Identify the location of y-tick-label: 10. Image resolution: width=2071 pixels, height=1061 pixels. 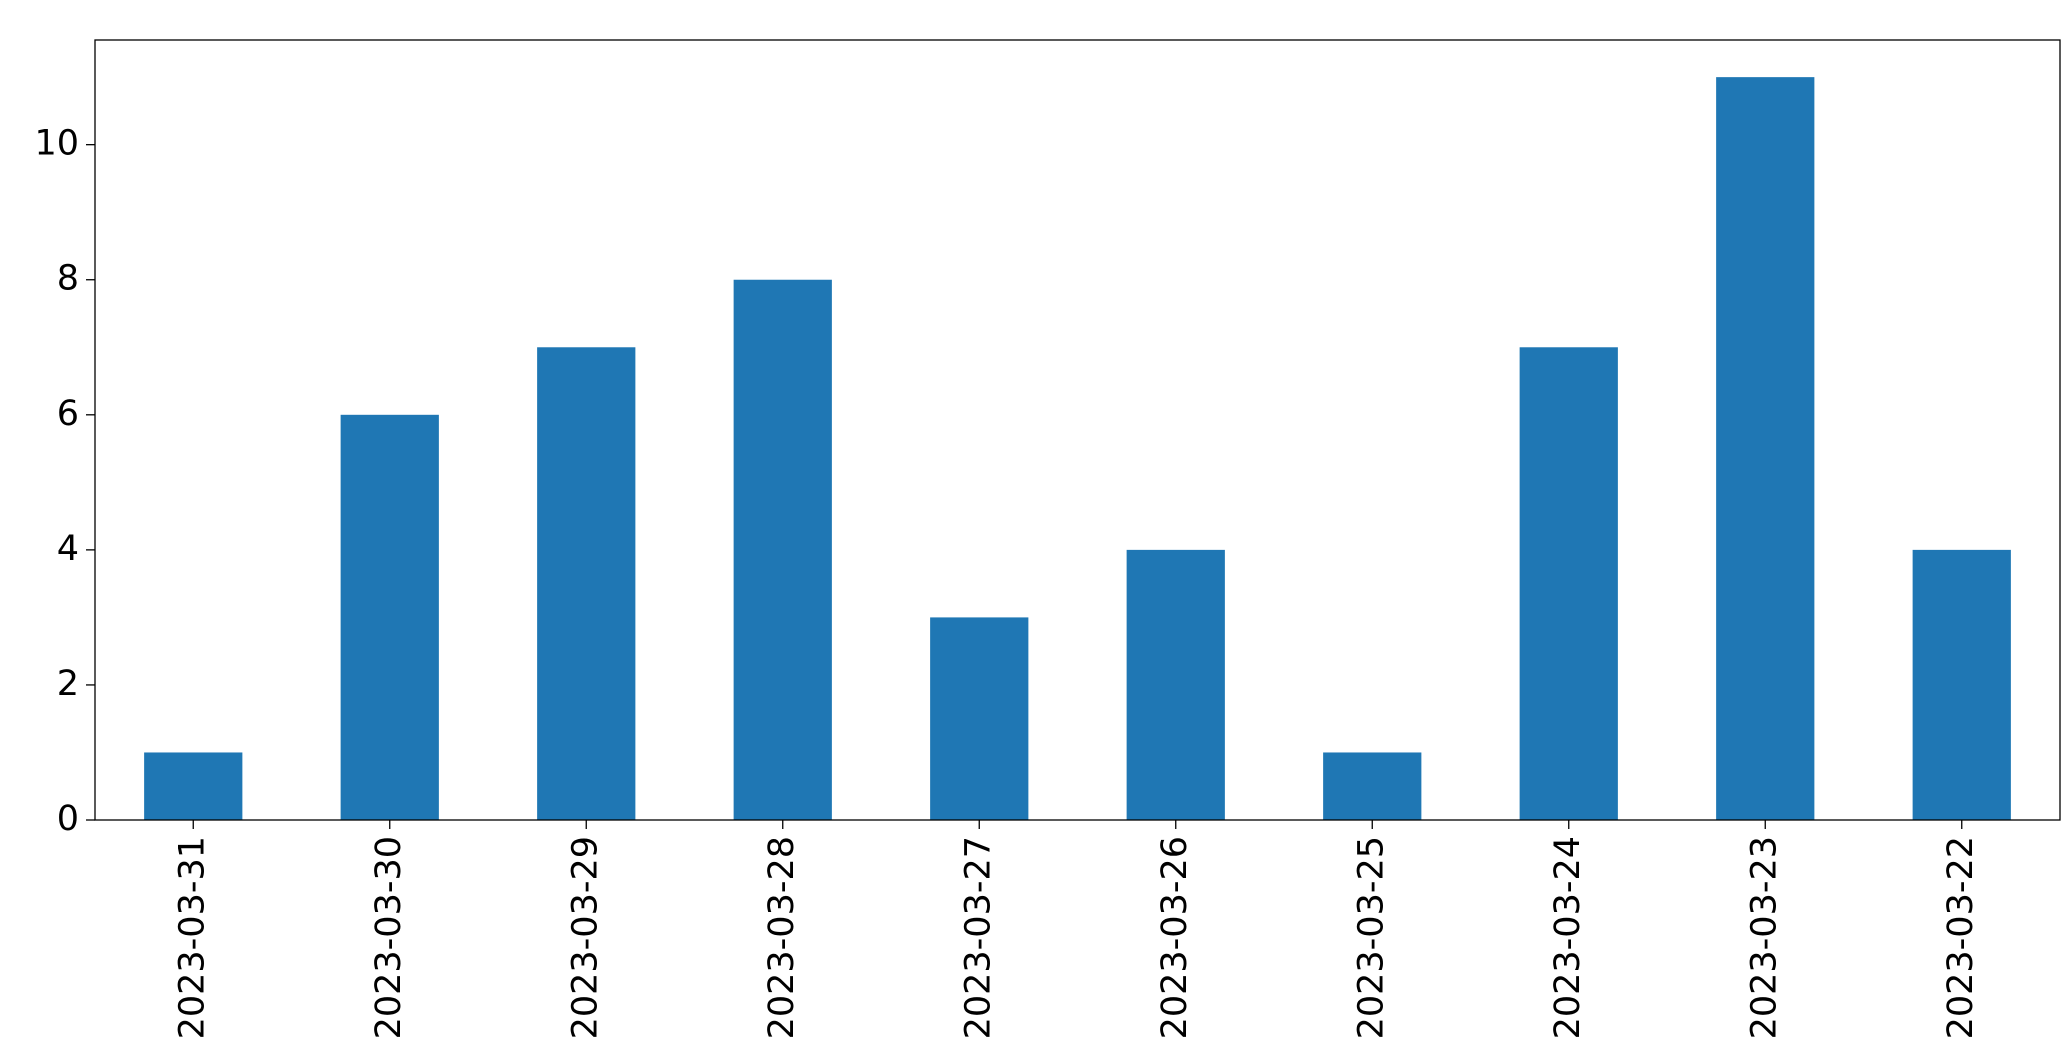
(56, 144).